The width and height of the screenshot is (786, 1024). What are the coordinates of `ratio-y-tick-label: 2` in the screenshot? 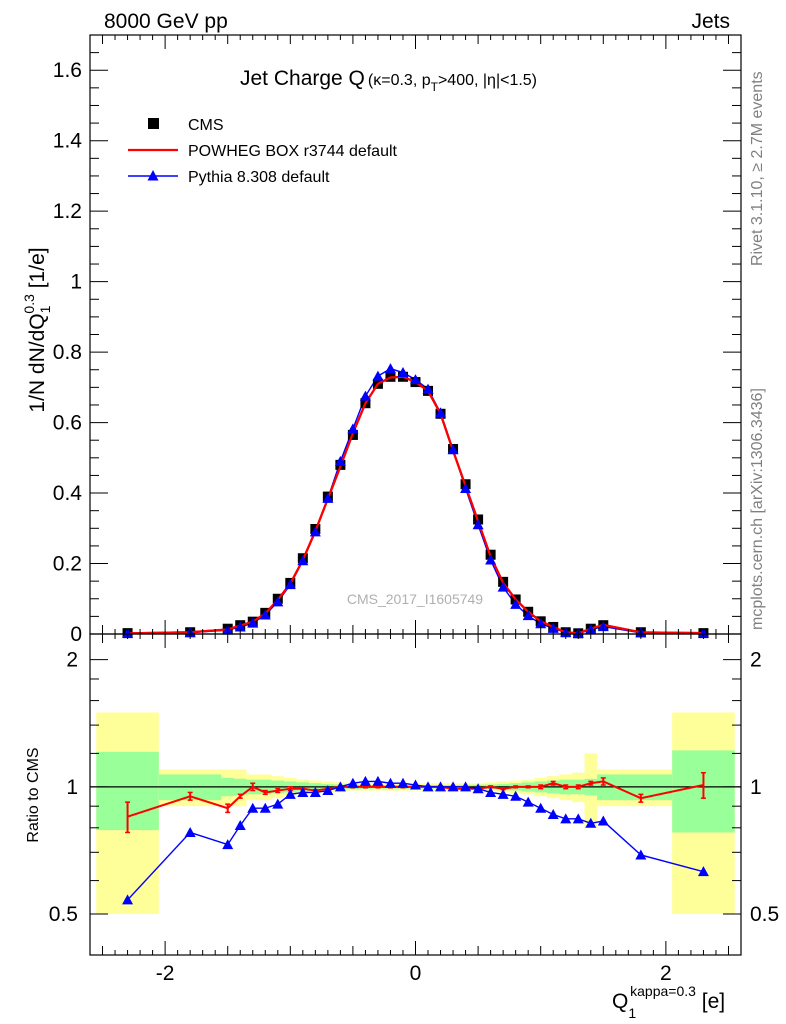 It's located at (72, 660).